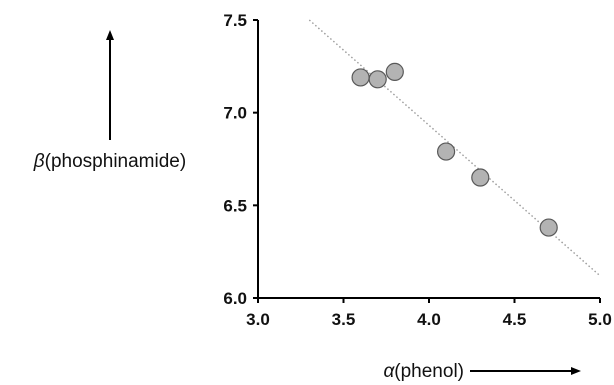  What do you see at coordinates (515, 319) in the screenshot?
I see `x-tick-label: 4.5` at bounding box center [515, 319].